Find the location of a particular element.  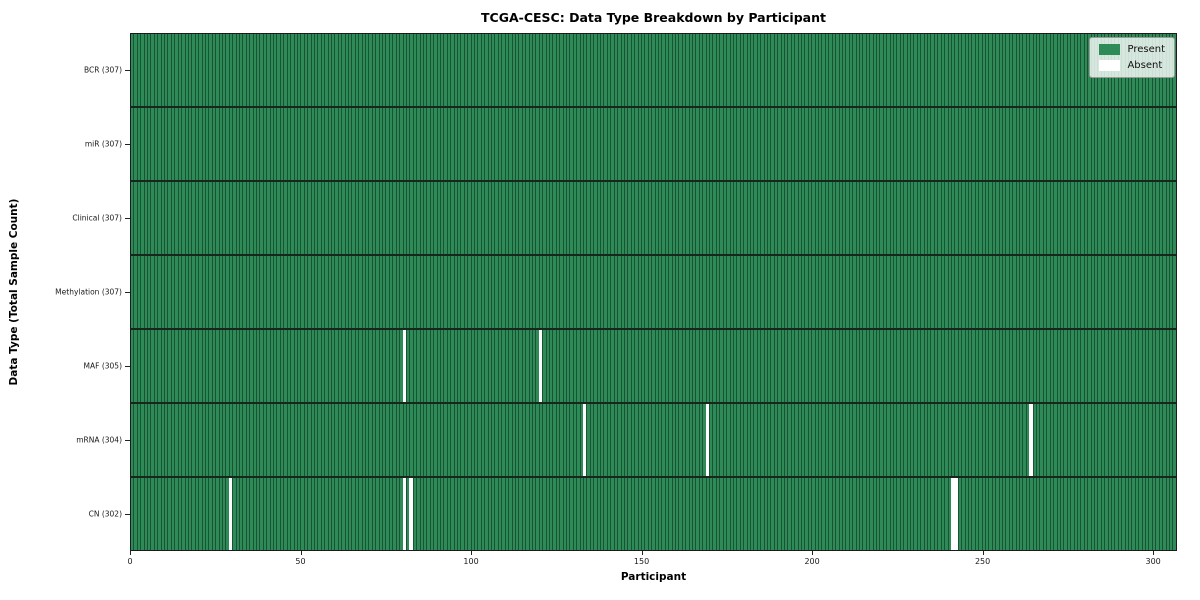

y-tick-label: miR (307) is located at coordinates (103, 144).